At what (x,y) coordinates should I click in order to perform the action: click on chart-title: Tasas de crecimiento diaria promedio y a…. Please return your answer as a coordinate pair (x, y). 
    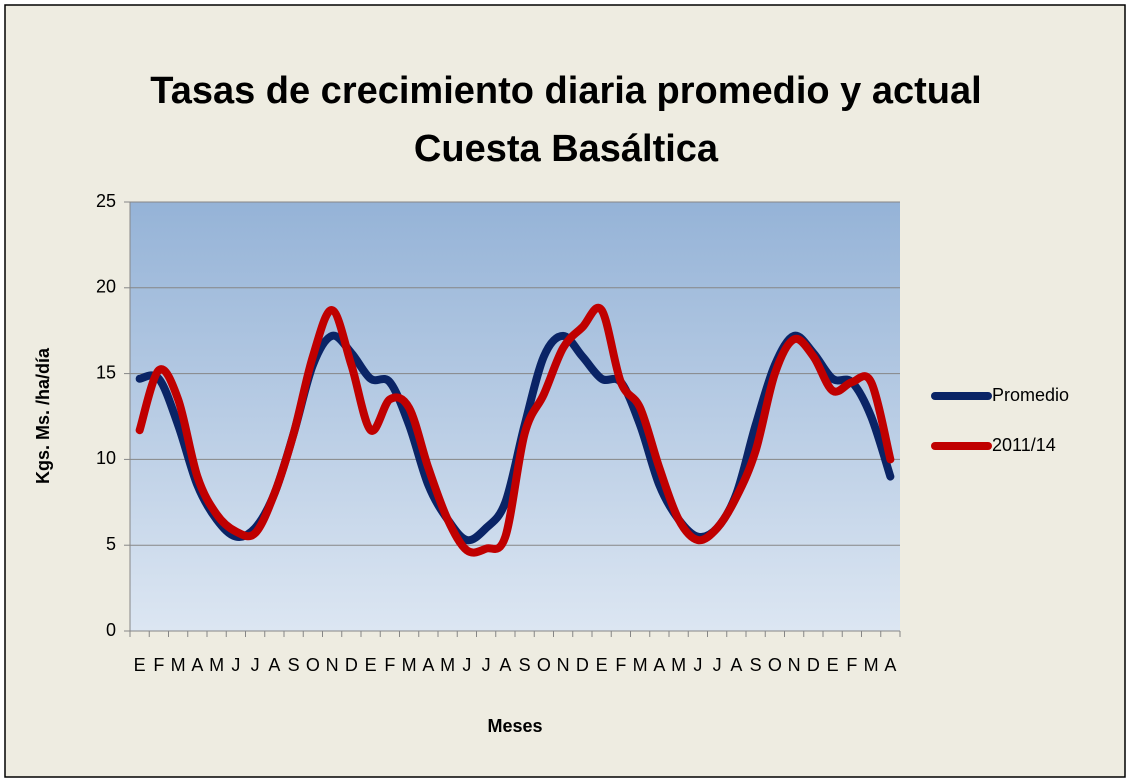
    Looking at the image, I should click on (566, 120).